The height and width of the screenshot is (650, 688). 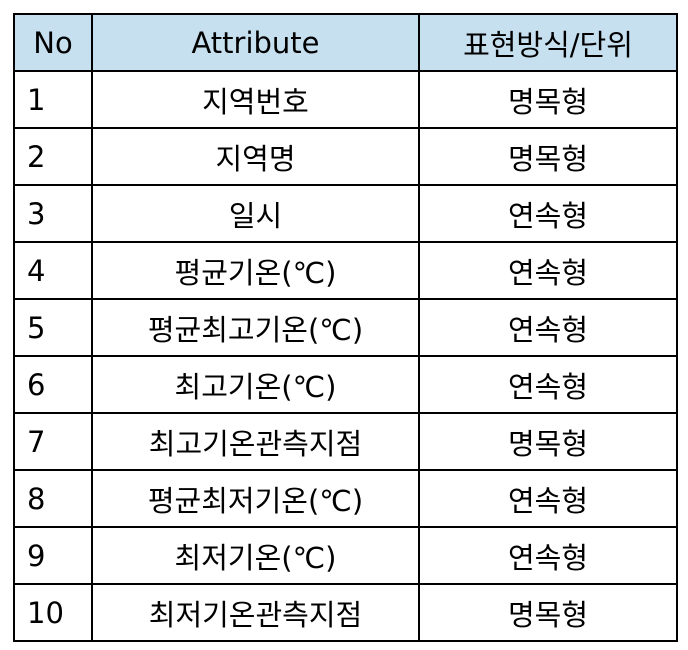 I want to click on row-no: 4, so click(x=53, y=270).